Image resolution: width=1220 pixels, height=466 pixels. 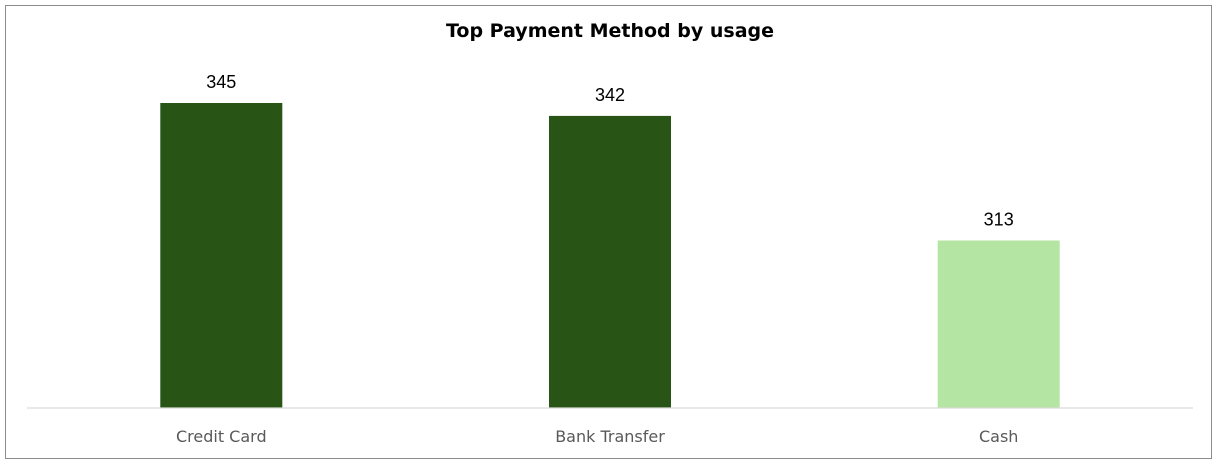 I want to click on chart-title: Top Payment Method by usage, so click(x=610, y=31).